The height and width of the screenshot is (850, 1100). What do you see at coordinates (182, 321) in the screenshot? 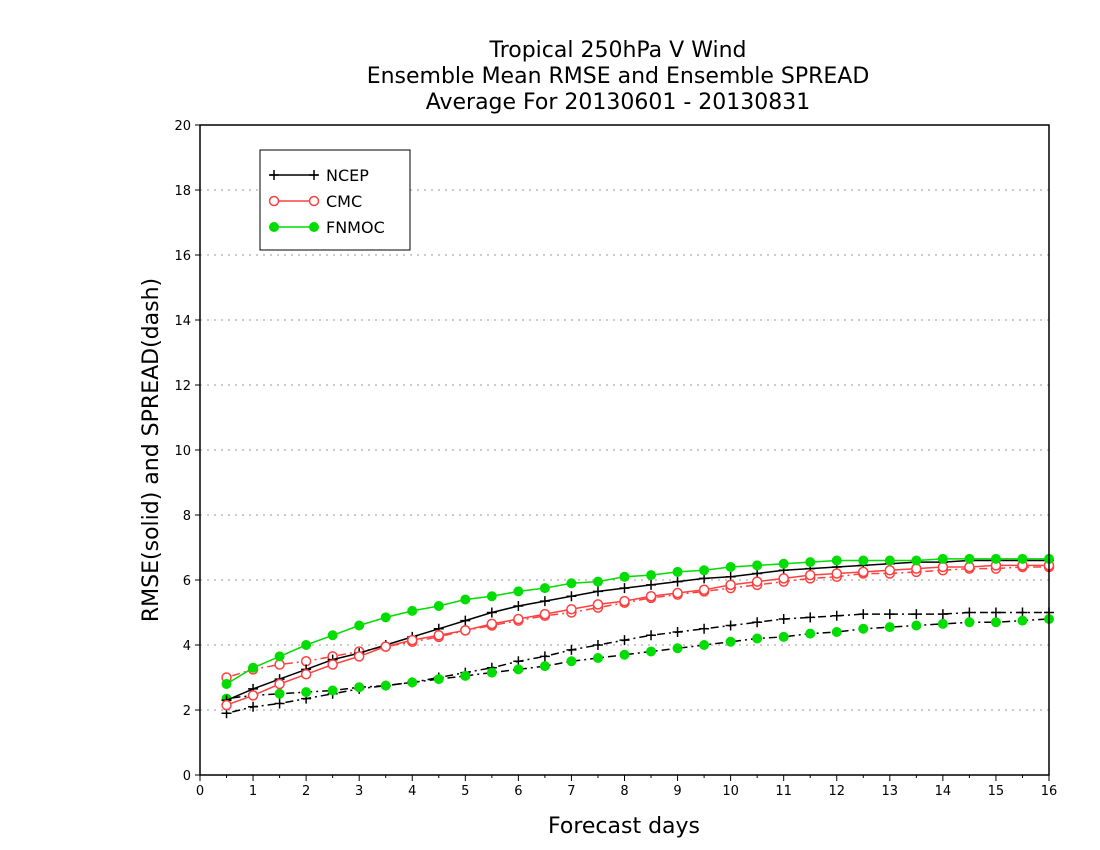
I see `y-tick-label: 14` at bounding box center [182, 321].